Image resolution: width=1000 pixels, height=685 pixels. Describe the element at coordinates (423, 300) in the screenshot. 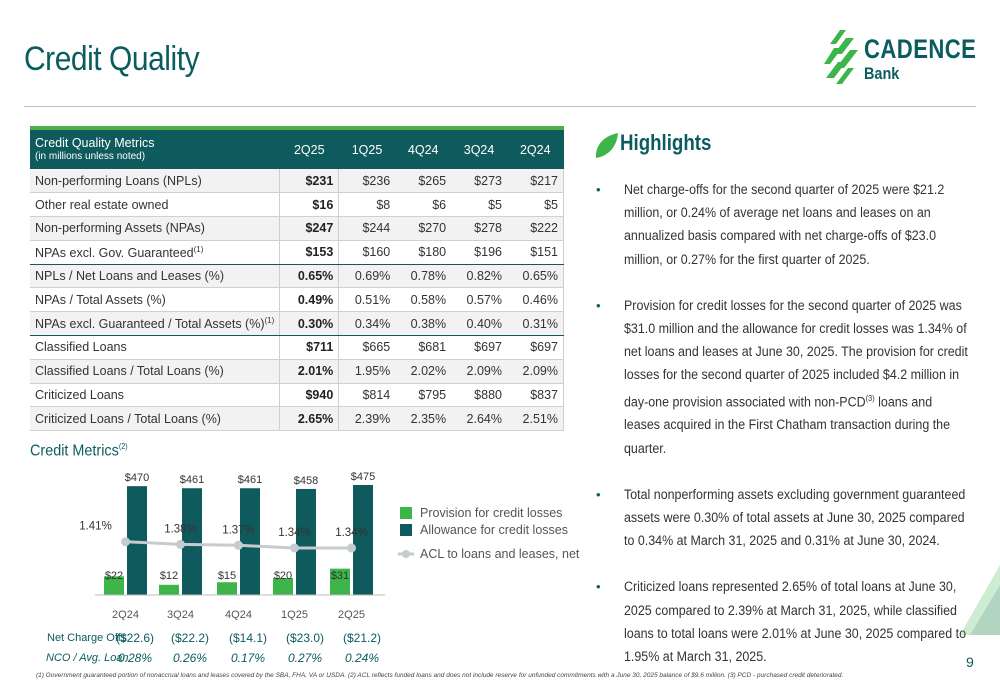

I see `table-cell: 0.58%` at that location.